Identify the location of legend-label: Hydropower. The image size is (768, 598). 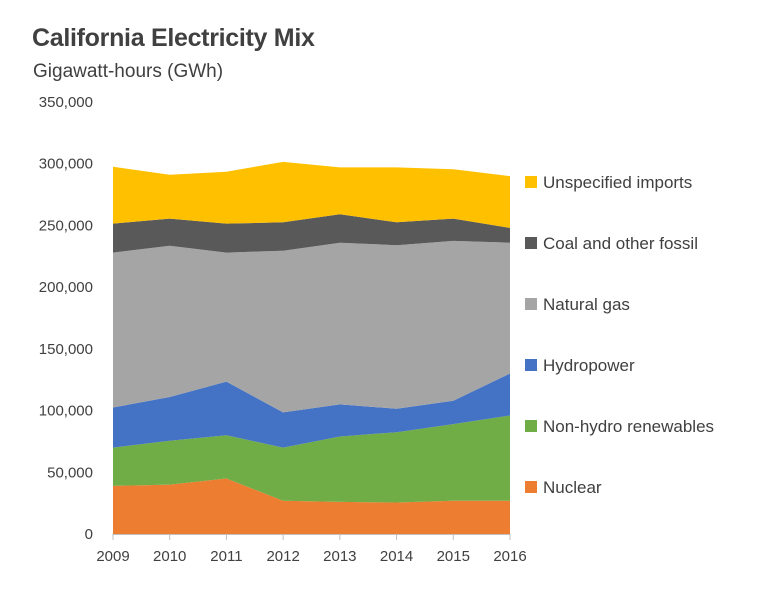
(589, 365).